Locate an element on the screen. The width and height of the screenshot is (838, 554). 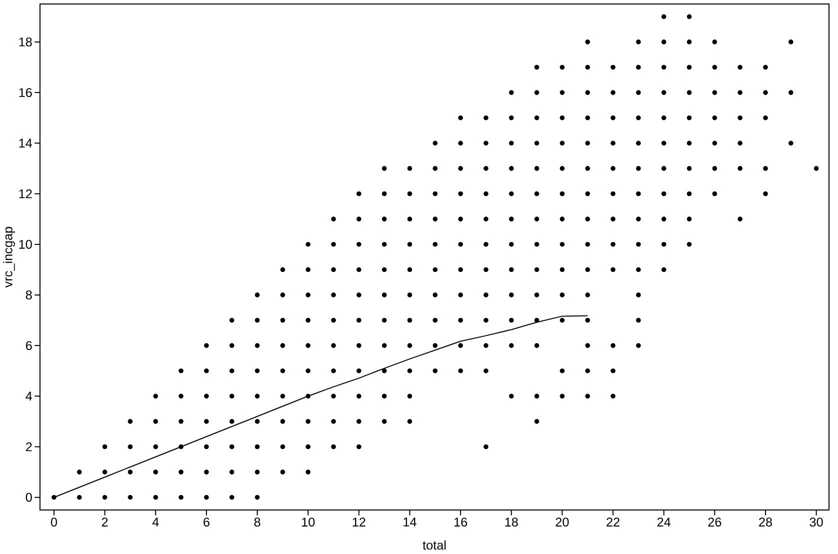
x-tick-label: 10 is located at coordinates (308, 522).